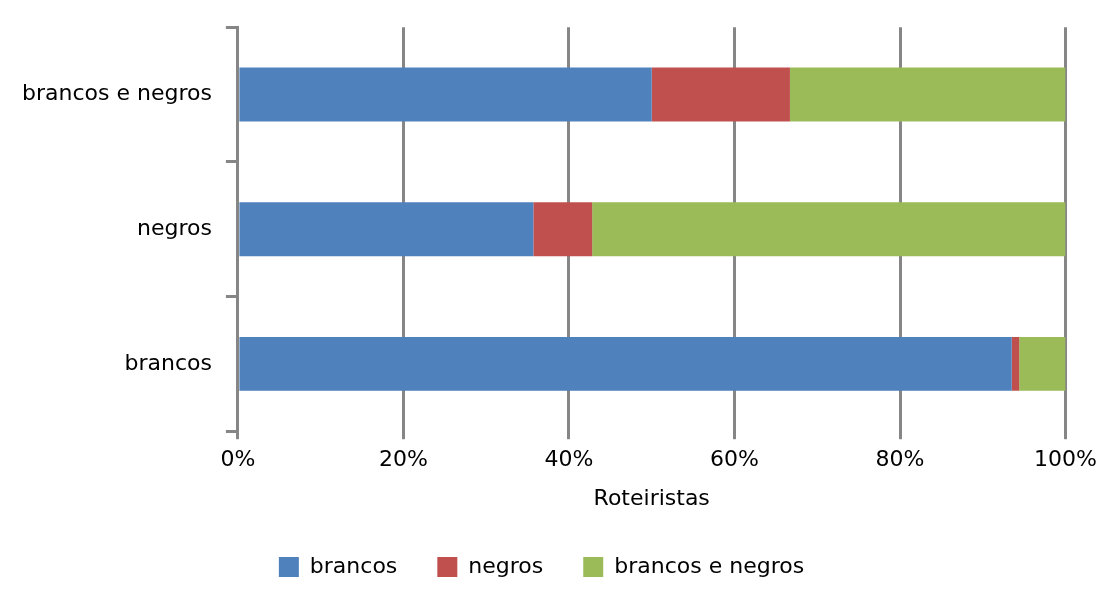 The height and width of the screenshot is (592, 1105). Describe the element at coordinates (734, 459) in the screenshot. I see `x-tick-label: 60%` at that location.